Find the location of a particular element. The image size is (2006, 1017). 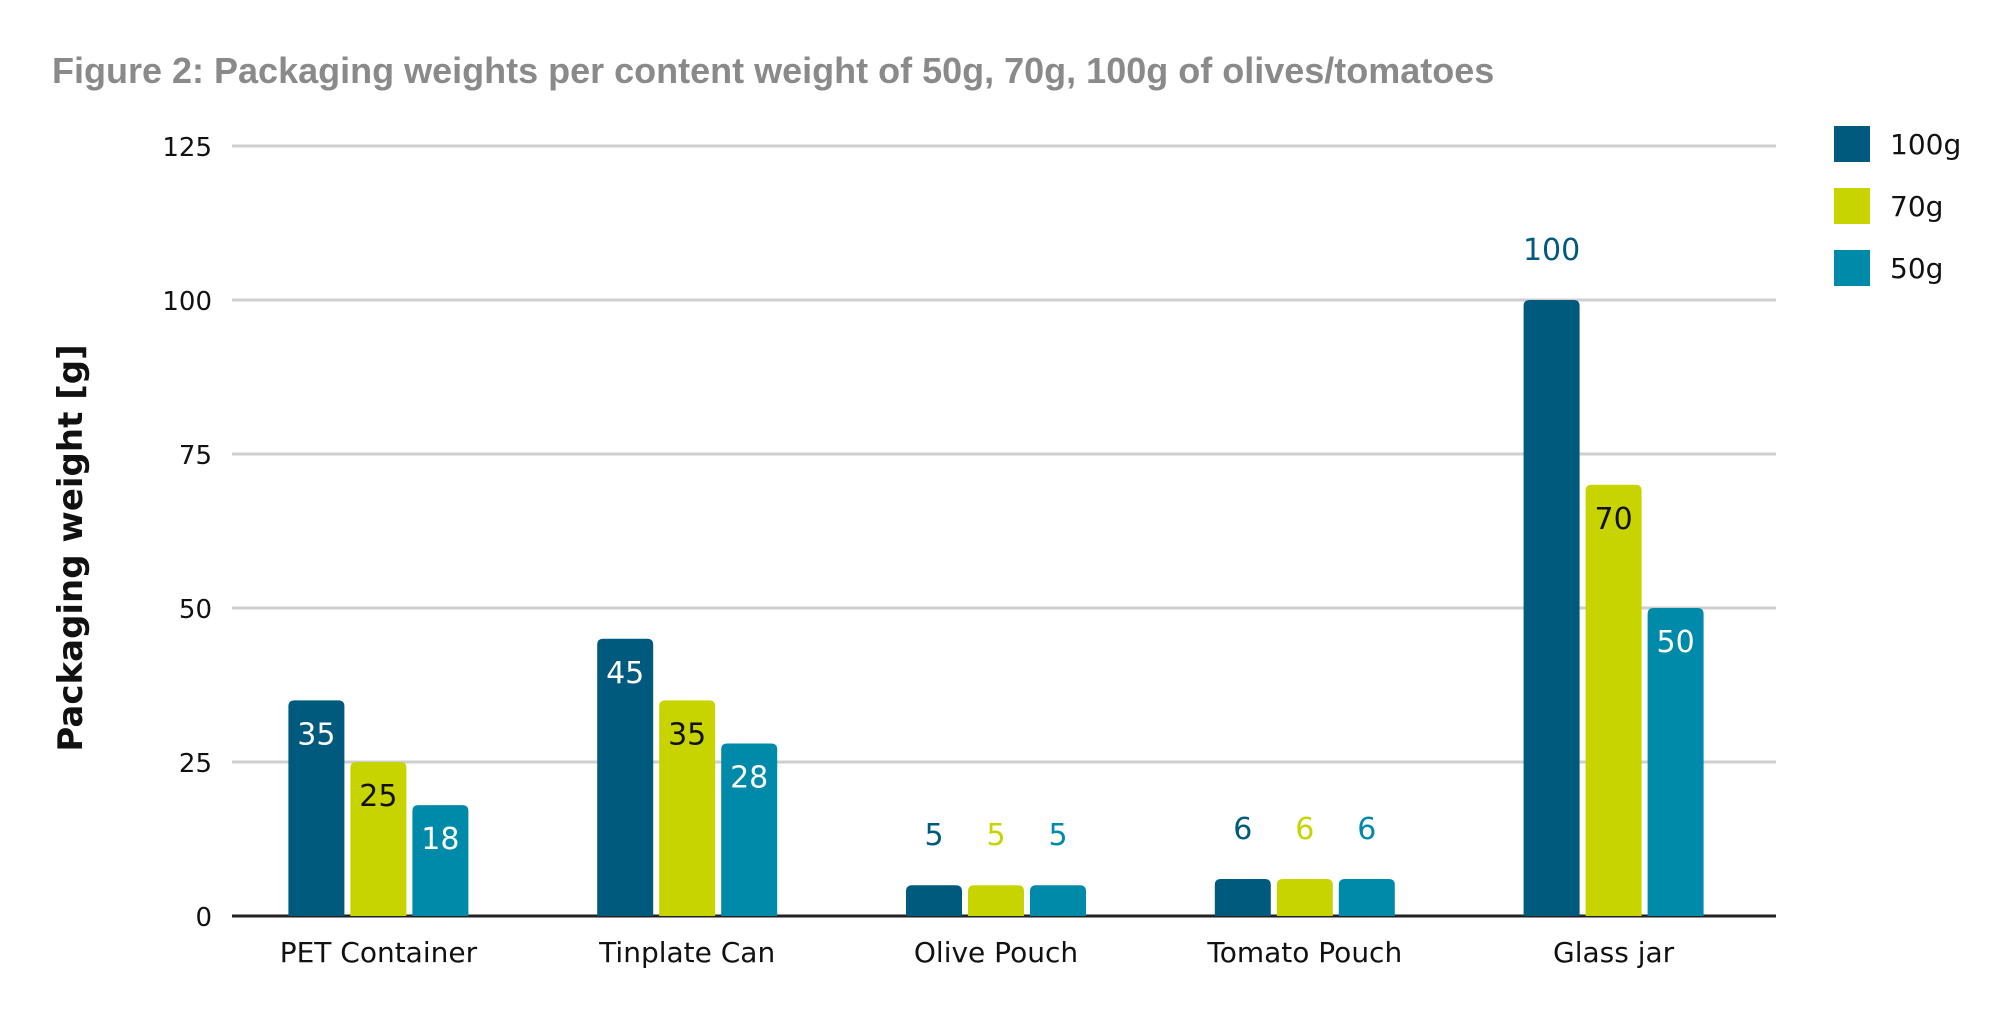

x-tick-label: PET Container is located at coordinates (379, 952).